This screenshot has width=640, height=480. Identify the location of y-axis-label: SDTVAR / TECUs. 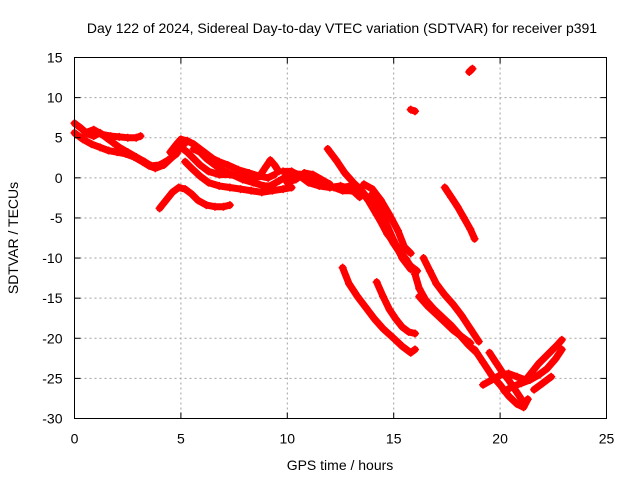
(13, 238).